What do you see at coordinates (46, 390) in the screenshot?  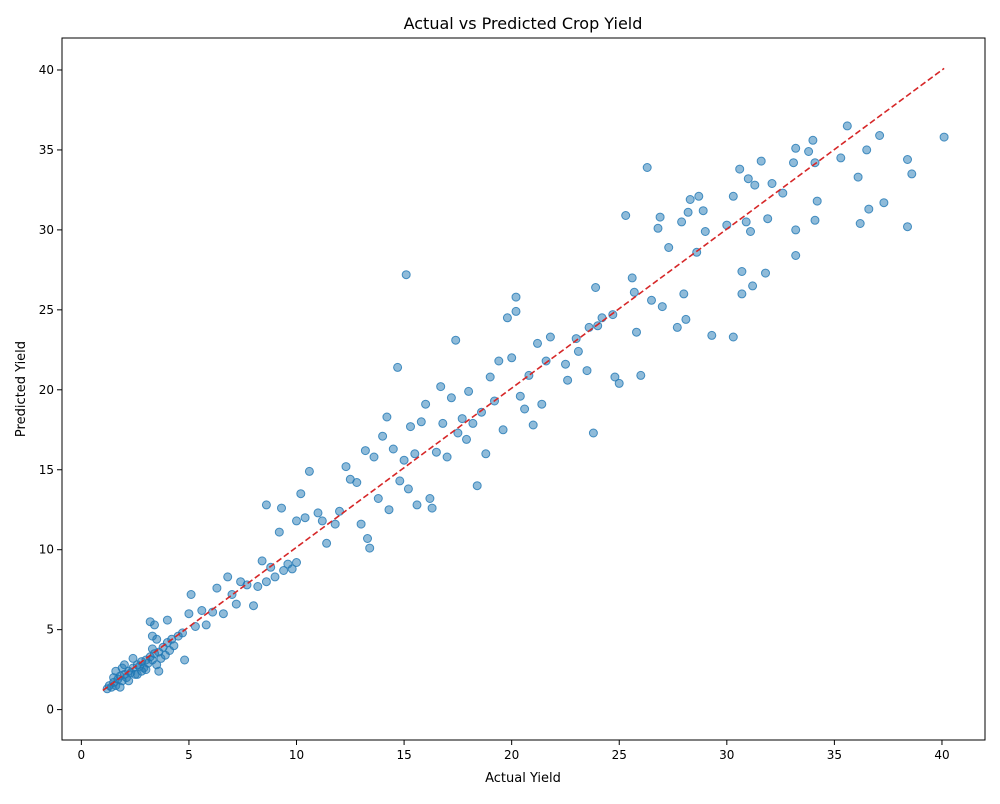 I see `y-tick-label: 20` at bounding box center [46, 390].